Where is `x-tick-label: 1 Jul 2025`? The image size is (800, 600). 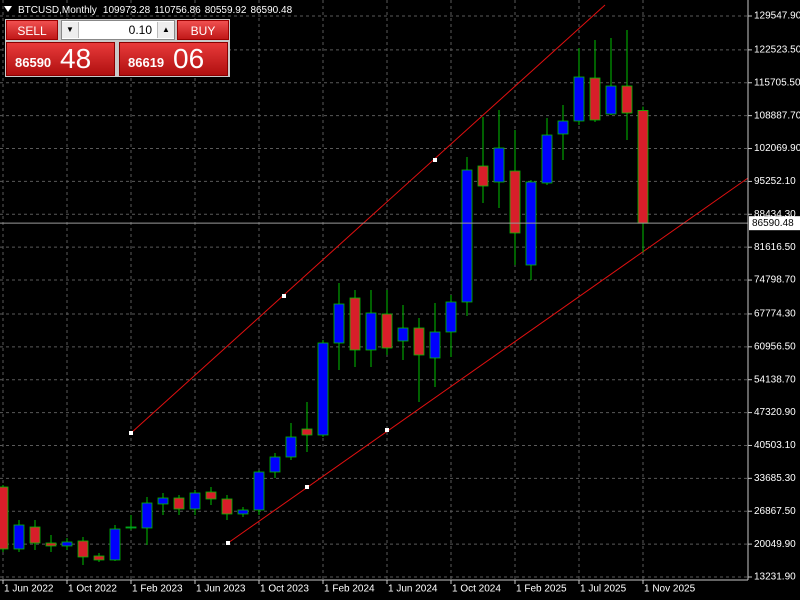 x-tick-label: 1 Jul 2025 is located at coordinates (603, 589).